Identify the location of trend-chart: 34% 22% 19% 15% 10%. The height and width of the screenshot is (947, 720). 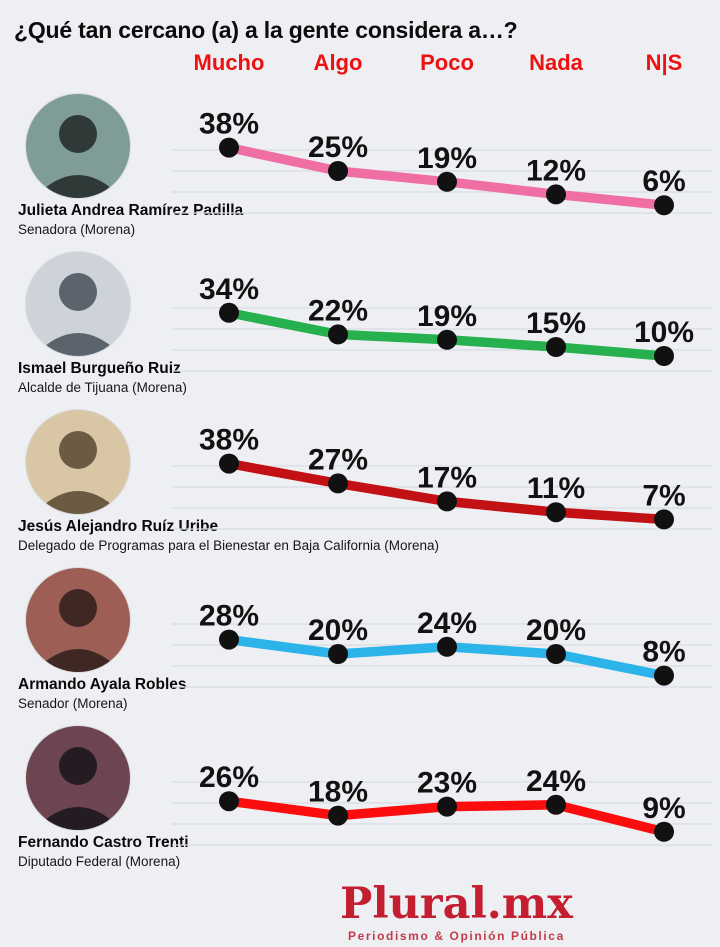
(442, 322).